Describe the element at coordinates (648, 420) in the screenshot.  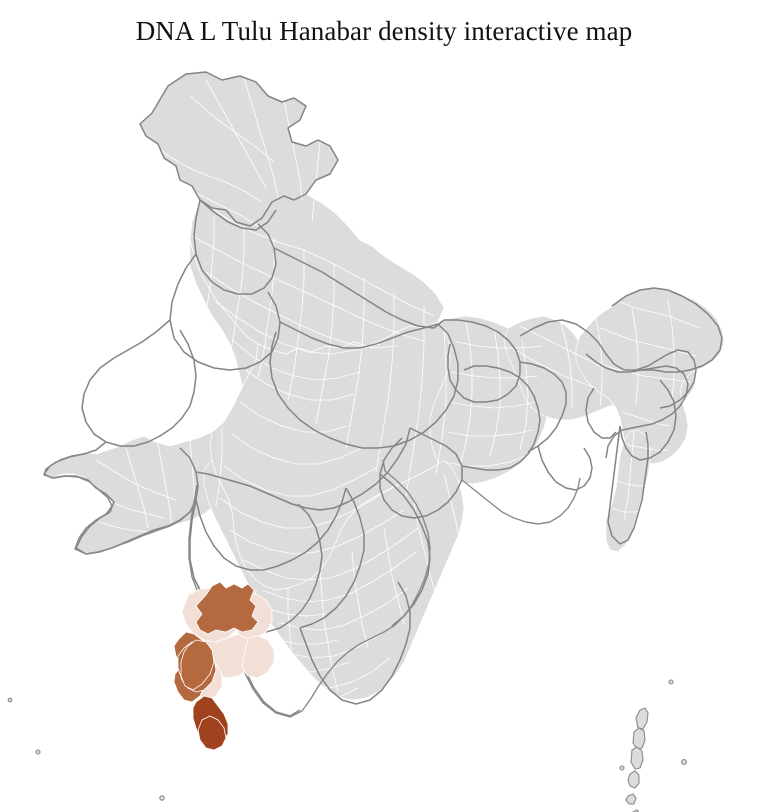
I see `state-border-nagaland-manipur` at that location.